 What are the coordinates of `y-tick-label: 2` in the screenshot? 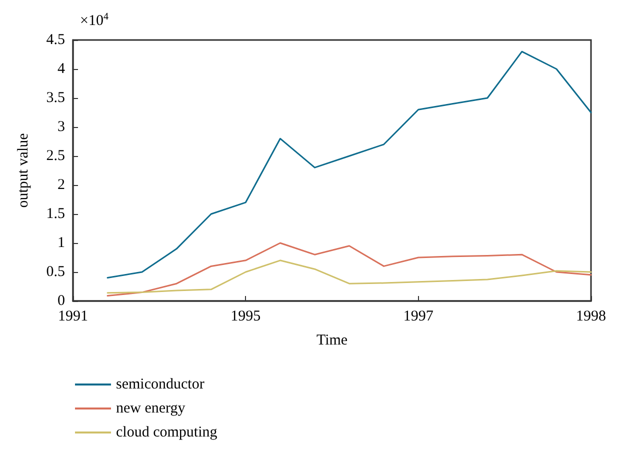 It's located at (61, 185).